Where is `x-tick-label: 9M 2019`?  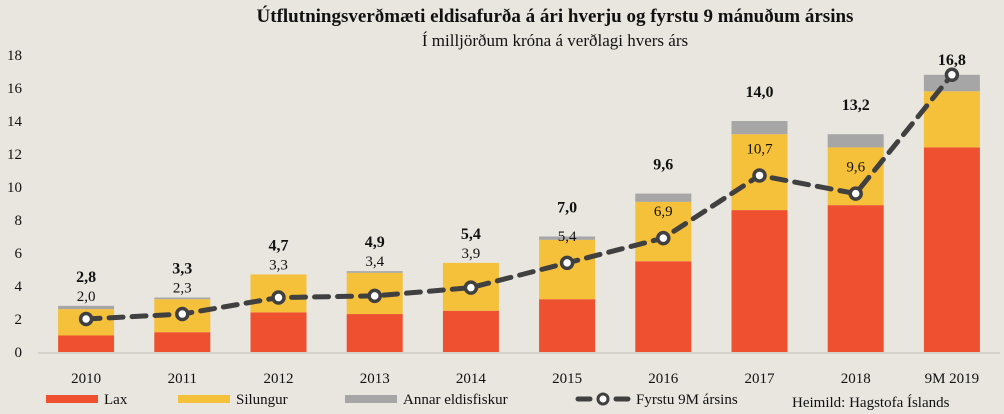 x-tick-label: 9M 2019 is located at coordinates (952, 379).